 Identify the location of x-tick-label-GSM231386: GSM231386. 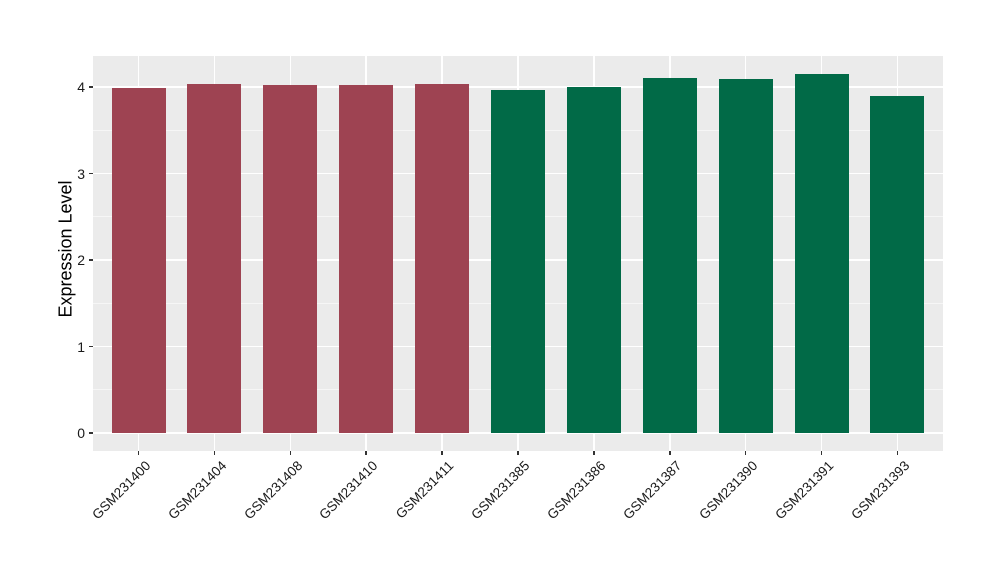
(576, 490).